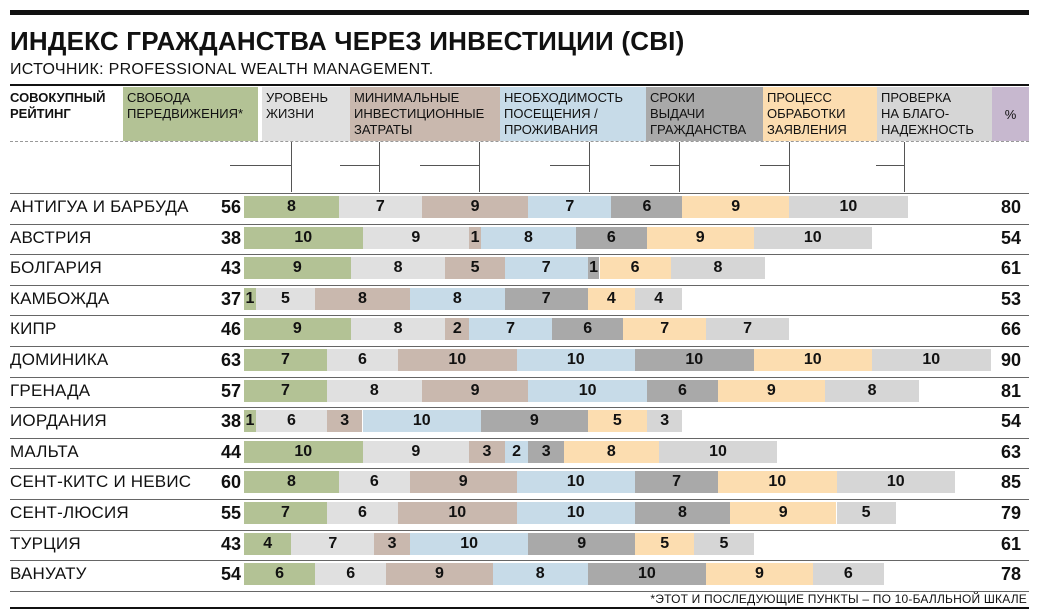 The image size is (1039, 611). I want to click on bar-segment-quality: 7, so click(333, 543).